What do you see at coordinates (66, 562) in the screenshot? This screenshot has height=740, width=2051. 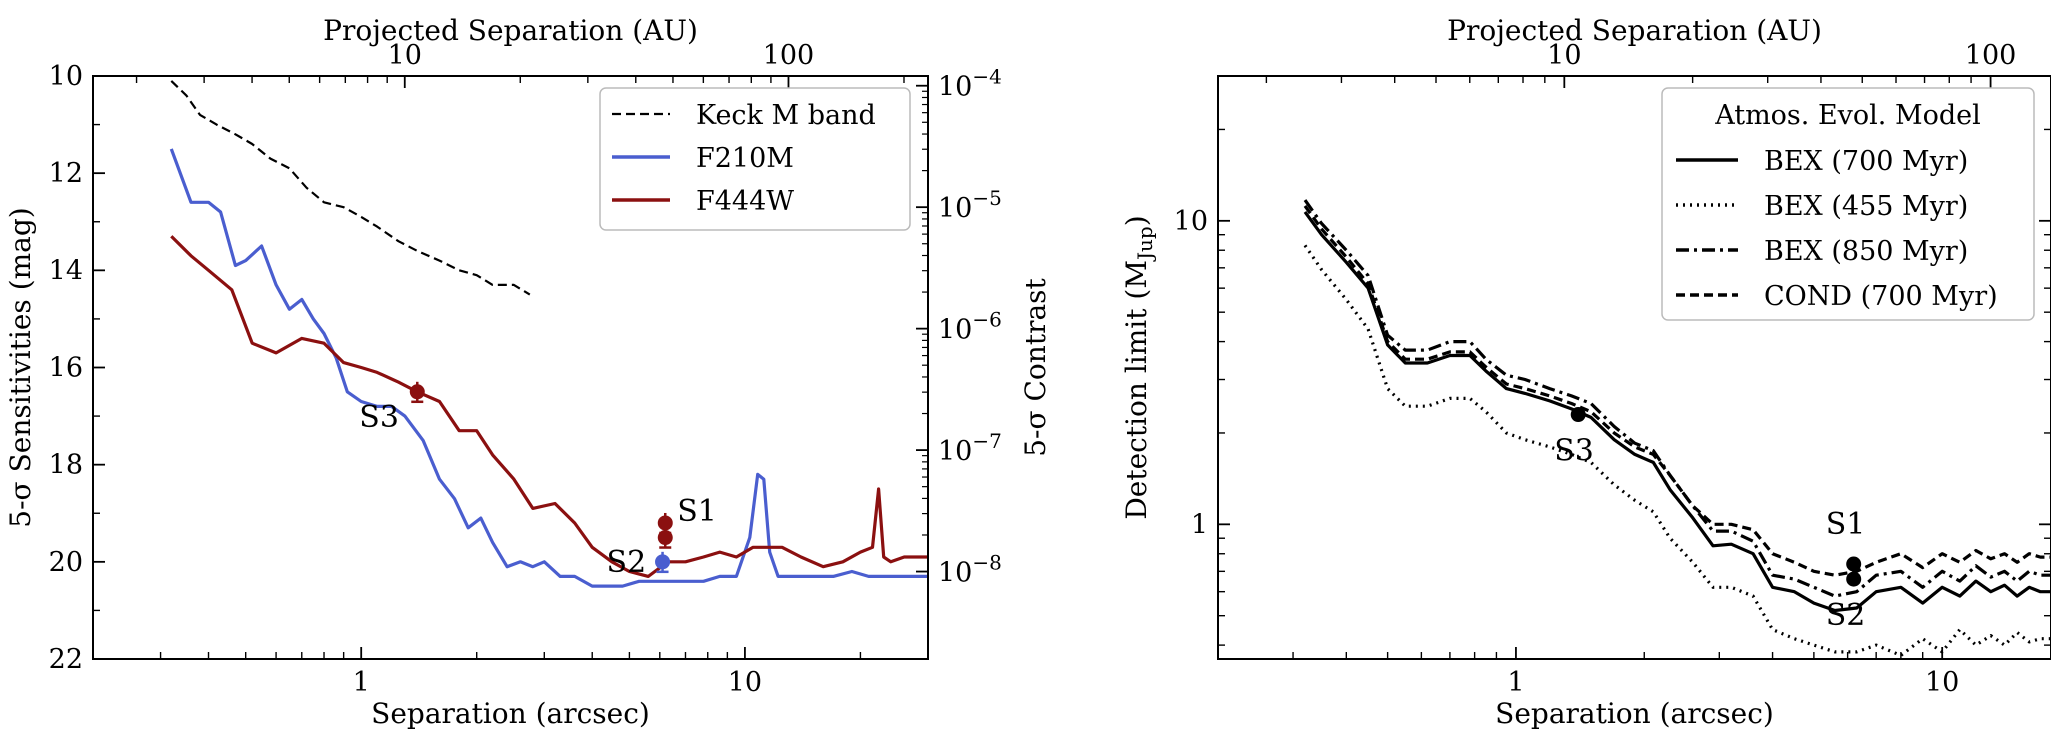 I see `y-tick-label: 20` at bounding box center [66, 562].